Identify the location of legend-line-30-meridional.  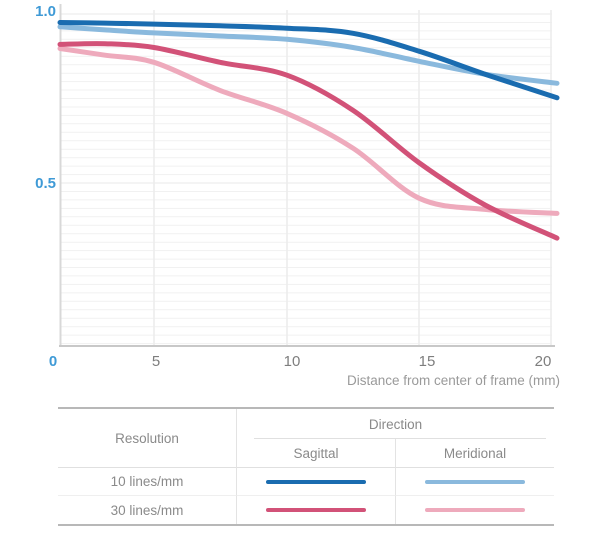
(475, 510).